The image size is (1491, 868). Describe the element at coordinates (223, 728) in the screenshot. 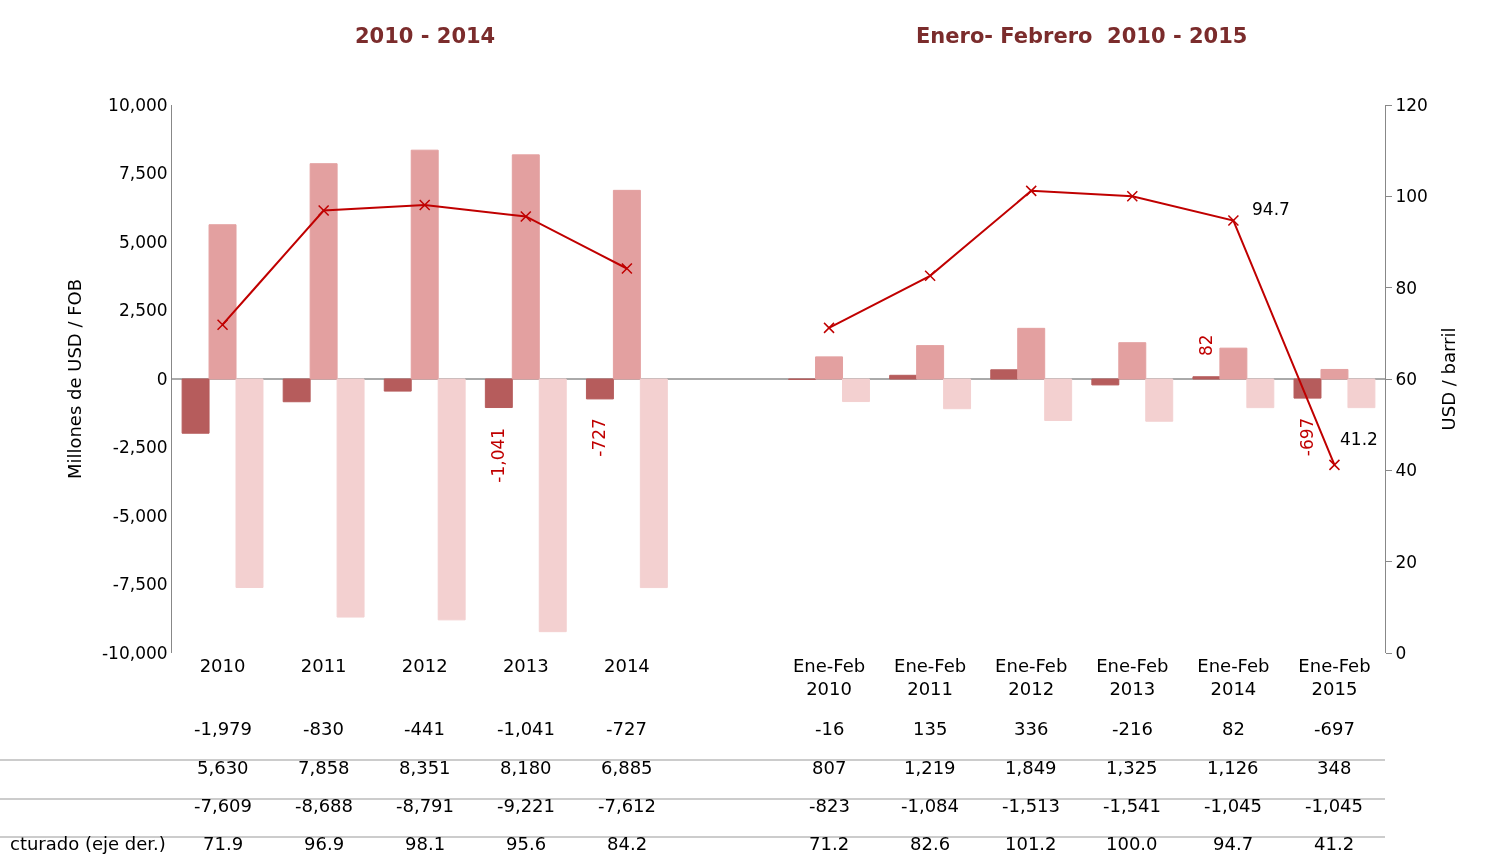

I see `data-label: -1,979` at that location.